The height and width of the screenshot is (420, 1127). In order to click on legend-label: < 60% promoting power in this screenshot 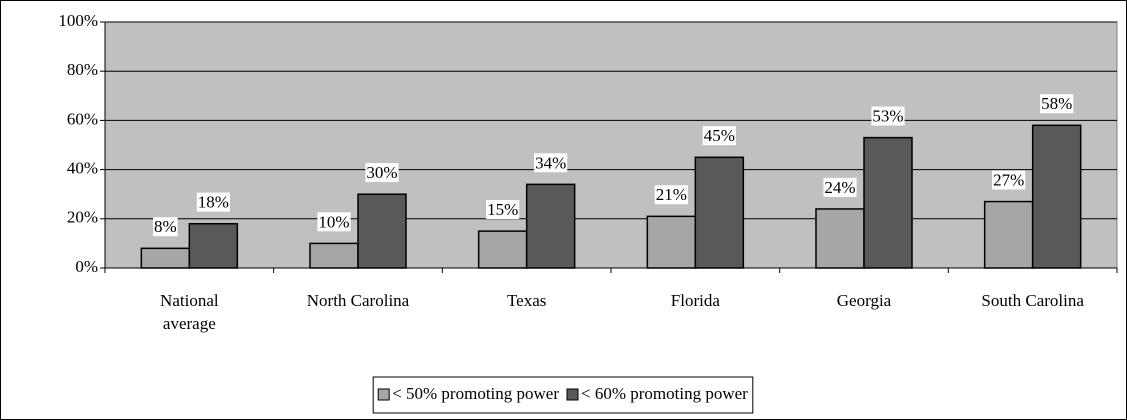, I will do `click(664, 393)`.